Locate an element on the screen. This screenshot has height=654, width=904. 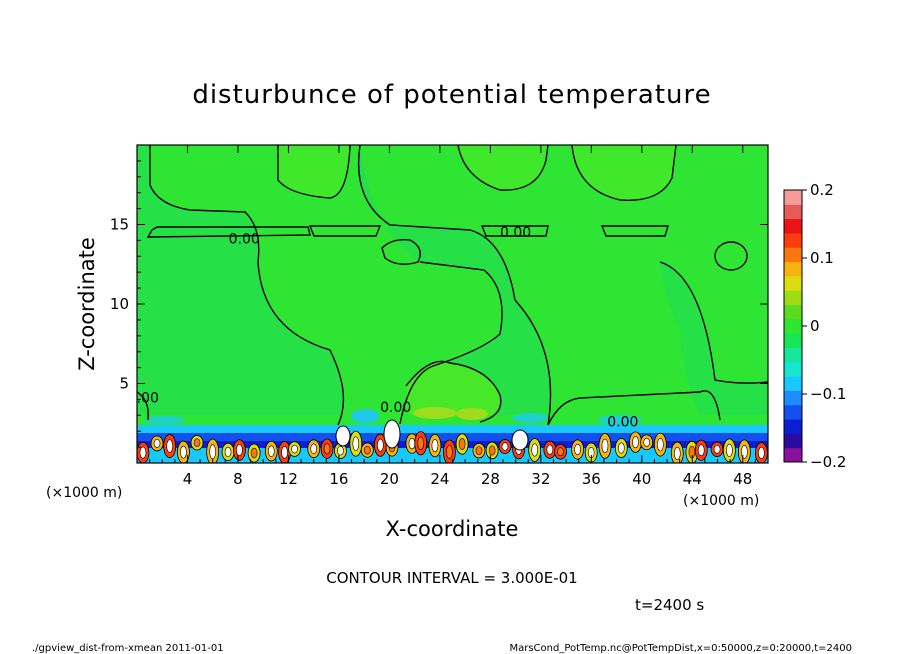
x-axis-unit-left: (×1000 m) is located at coordinates (84, 493).